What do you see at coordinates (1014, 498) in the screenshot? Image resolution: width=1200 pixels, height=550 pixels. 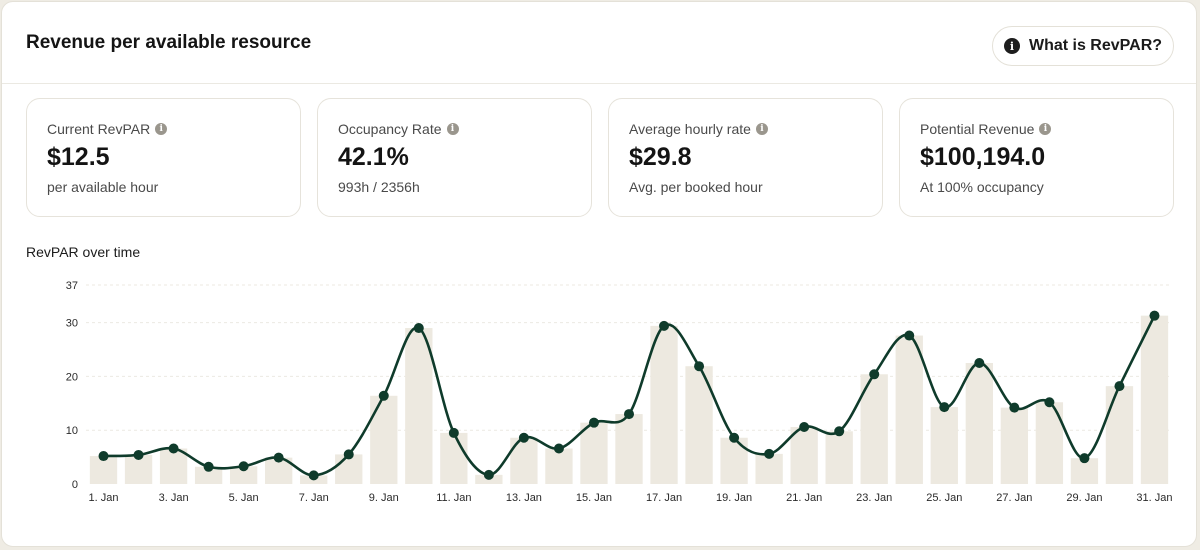 I see `x-tick-label: 27. Jan` at bounding box center [1014, 498].